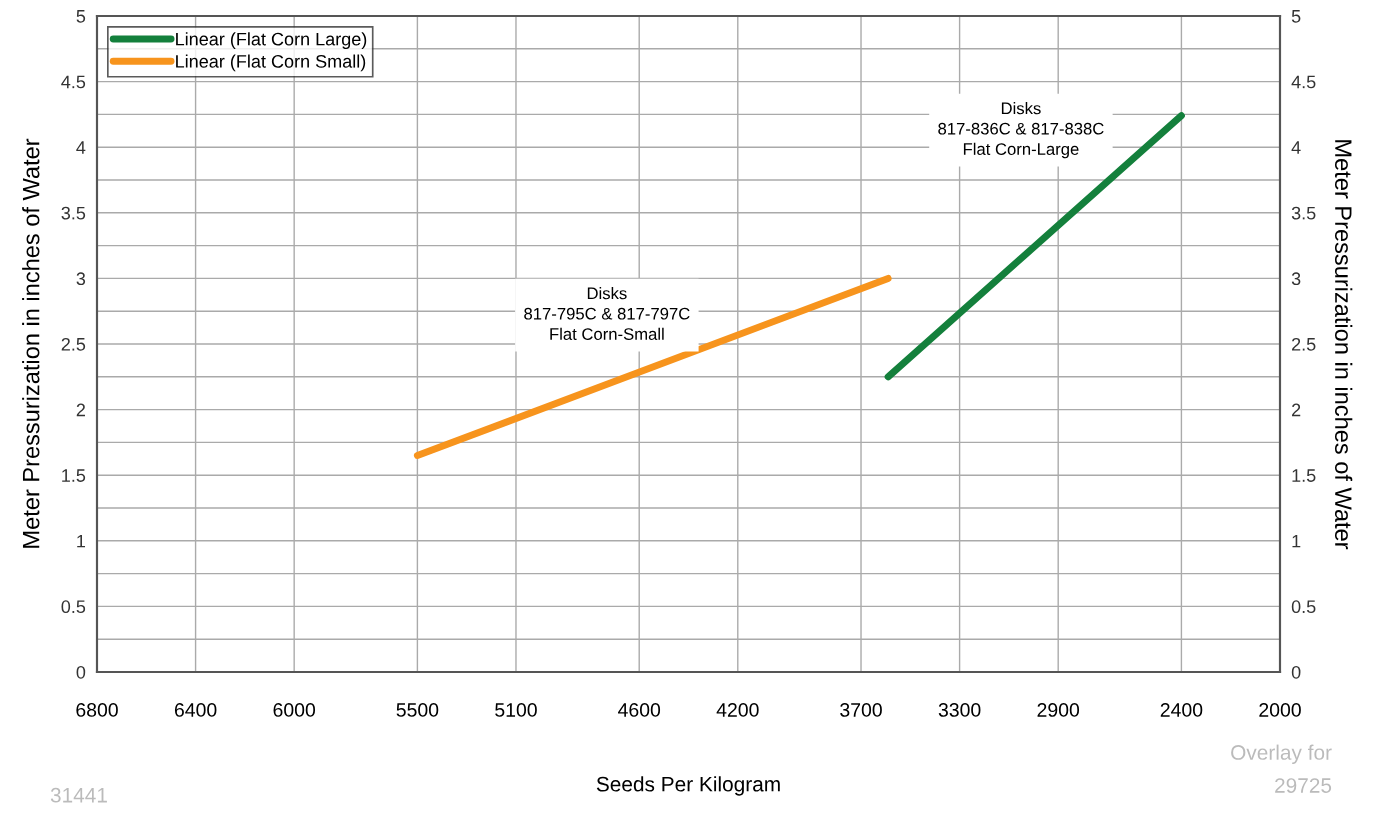  I want to click on annotation: Disks 817-836C & 817-838C Flat Corn-Large, so click(1021, 130).